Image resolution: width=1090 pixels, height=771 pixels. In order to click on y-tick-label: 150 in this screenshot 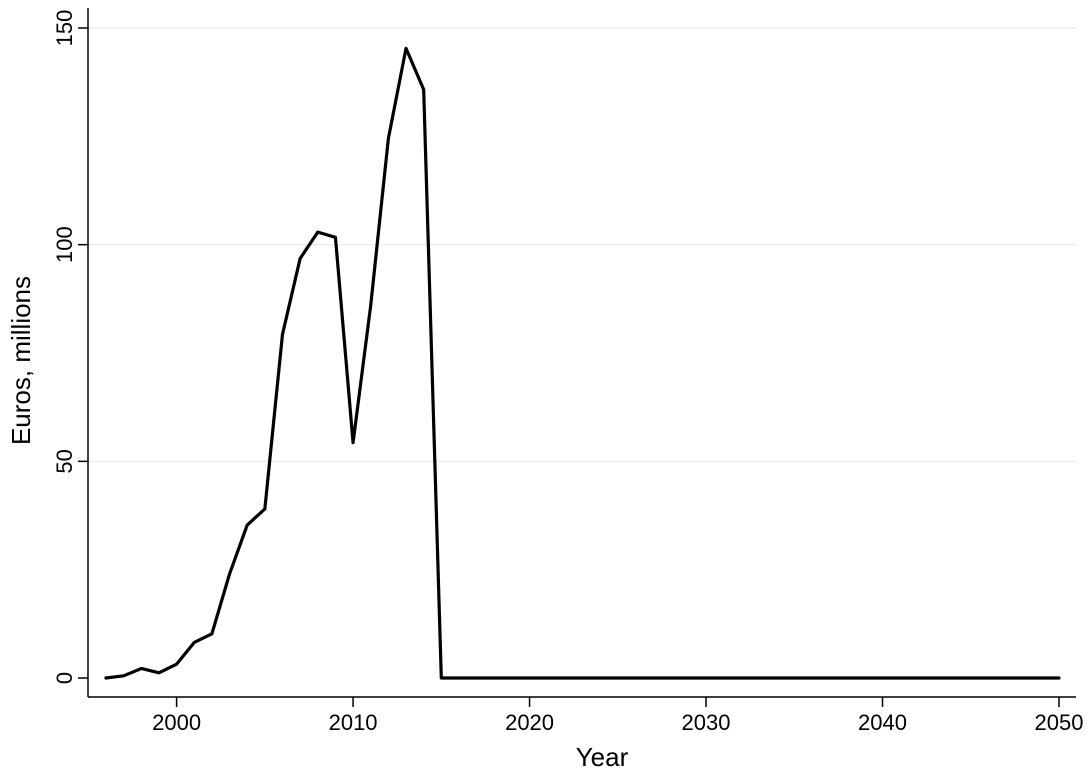, I will do `click(64, 28)`.